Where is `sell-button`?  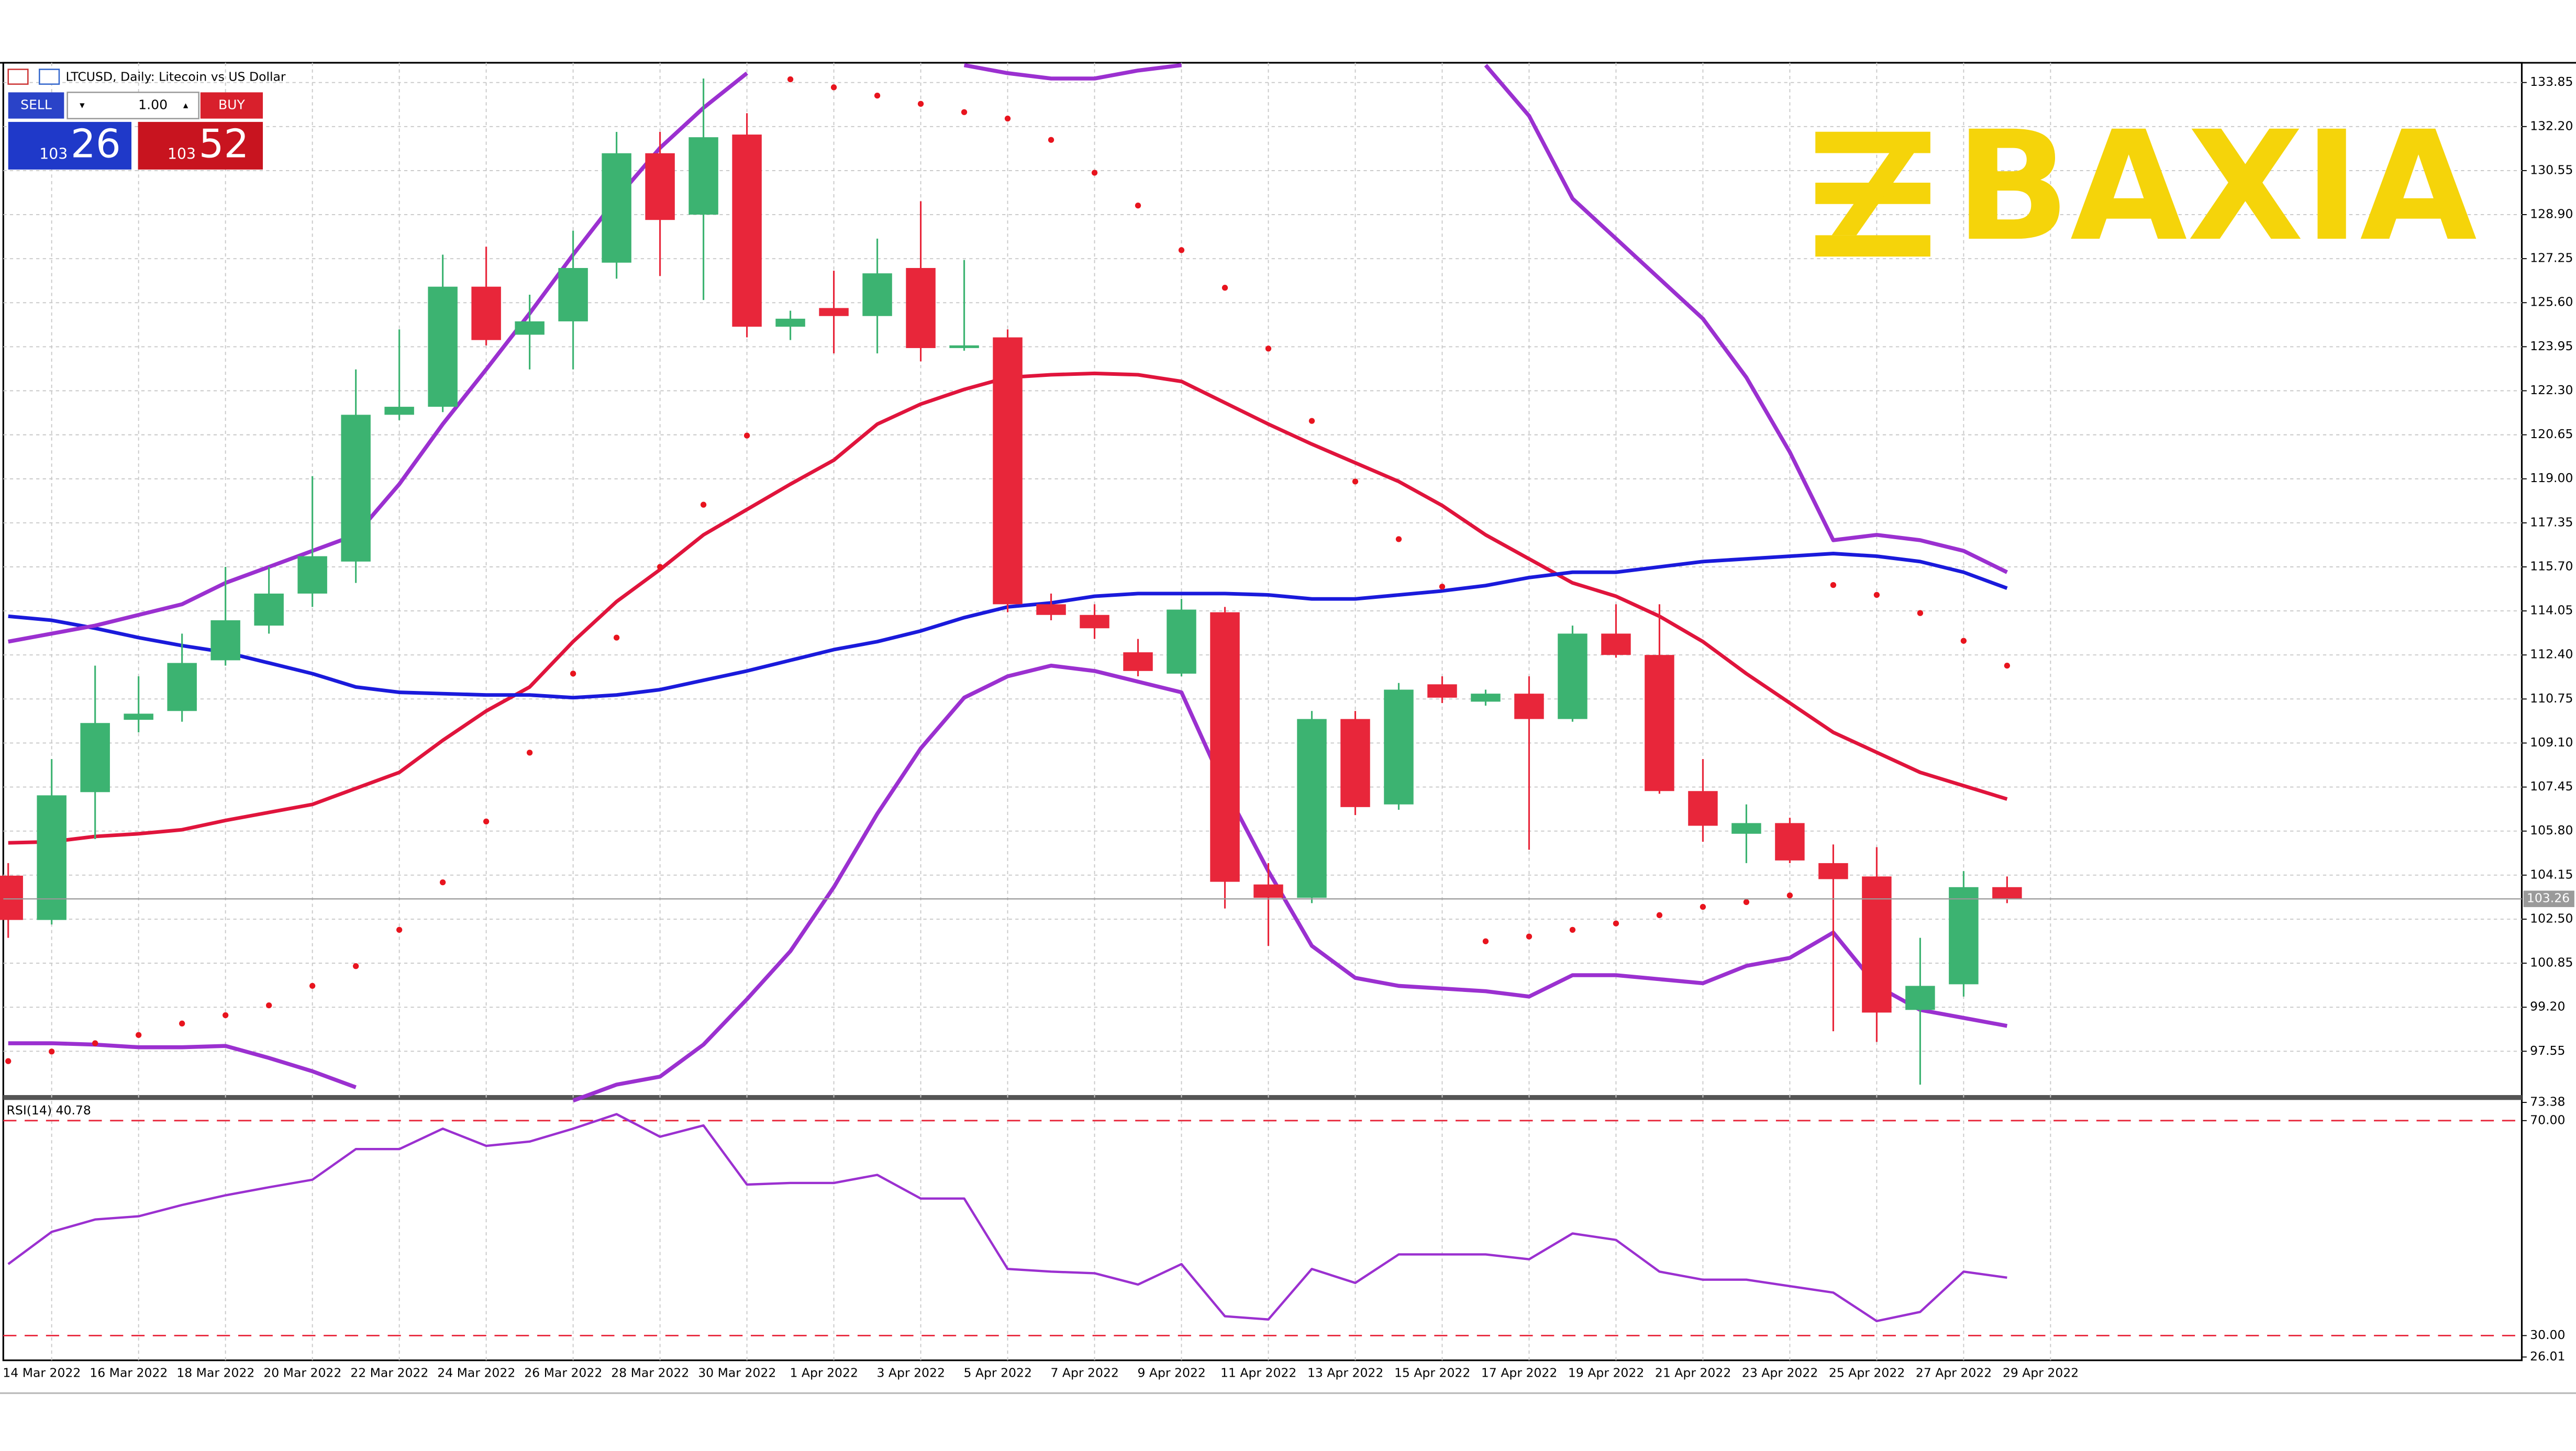
sell-button is located at coordinates (36, 106).